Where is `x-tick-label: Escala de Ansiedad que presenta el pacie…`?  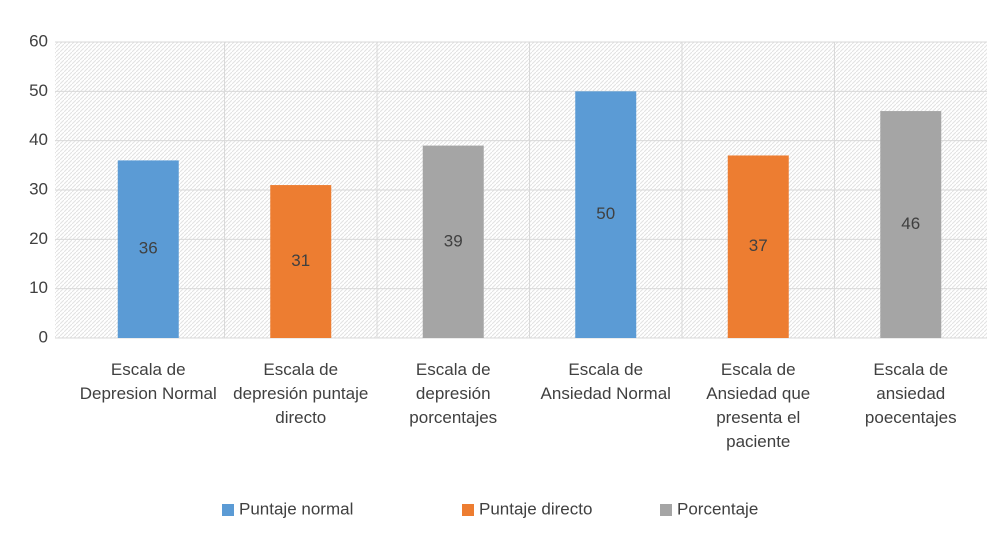 x-tick-label: Escala de Ansiedad que presenta el pacie… is located at coordinates (758, 405).